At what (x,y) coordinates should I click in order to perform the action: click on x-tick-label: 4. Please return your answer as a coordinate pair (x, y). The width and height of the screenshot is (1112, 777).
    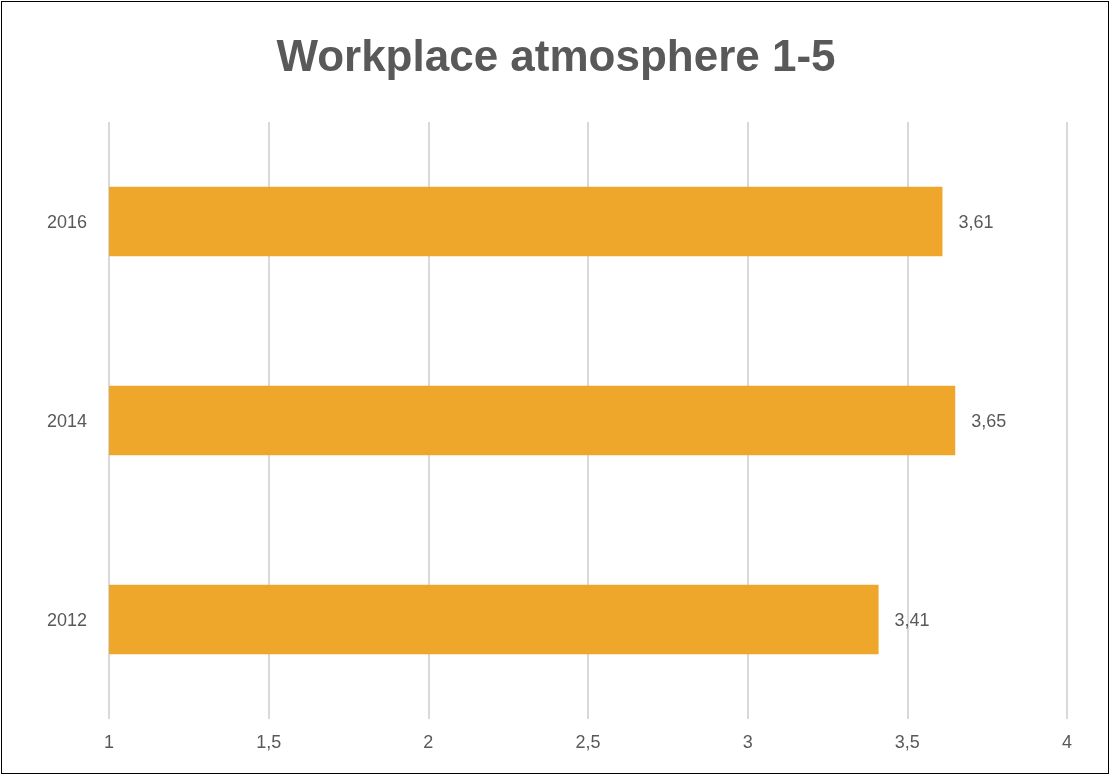
    Looking at the image, I should click on (1067, 742).